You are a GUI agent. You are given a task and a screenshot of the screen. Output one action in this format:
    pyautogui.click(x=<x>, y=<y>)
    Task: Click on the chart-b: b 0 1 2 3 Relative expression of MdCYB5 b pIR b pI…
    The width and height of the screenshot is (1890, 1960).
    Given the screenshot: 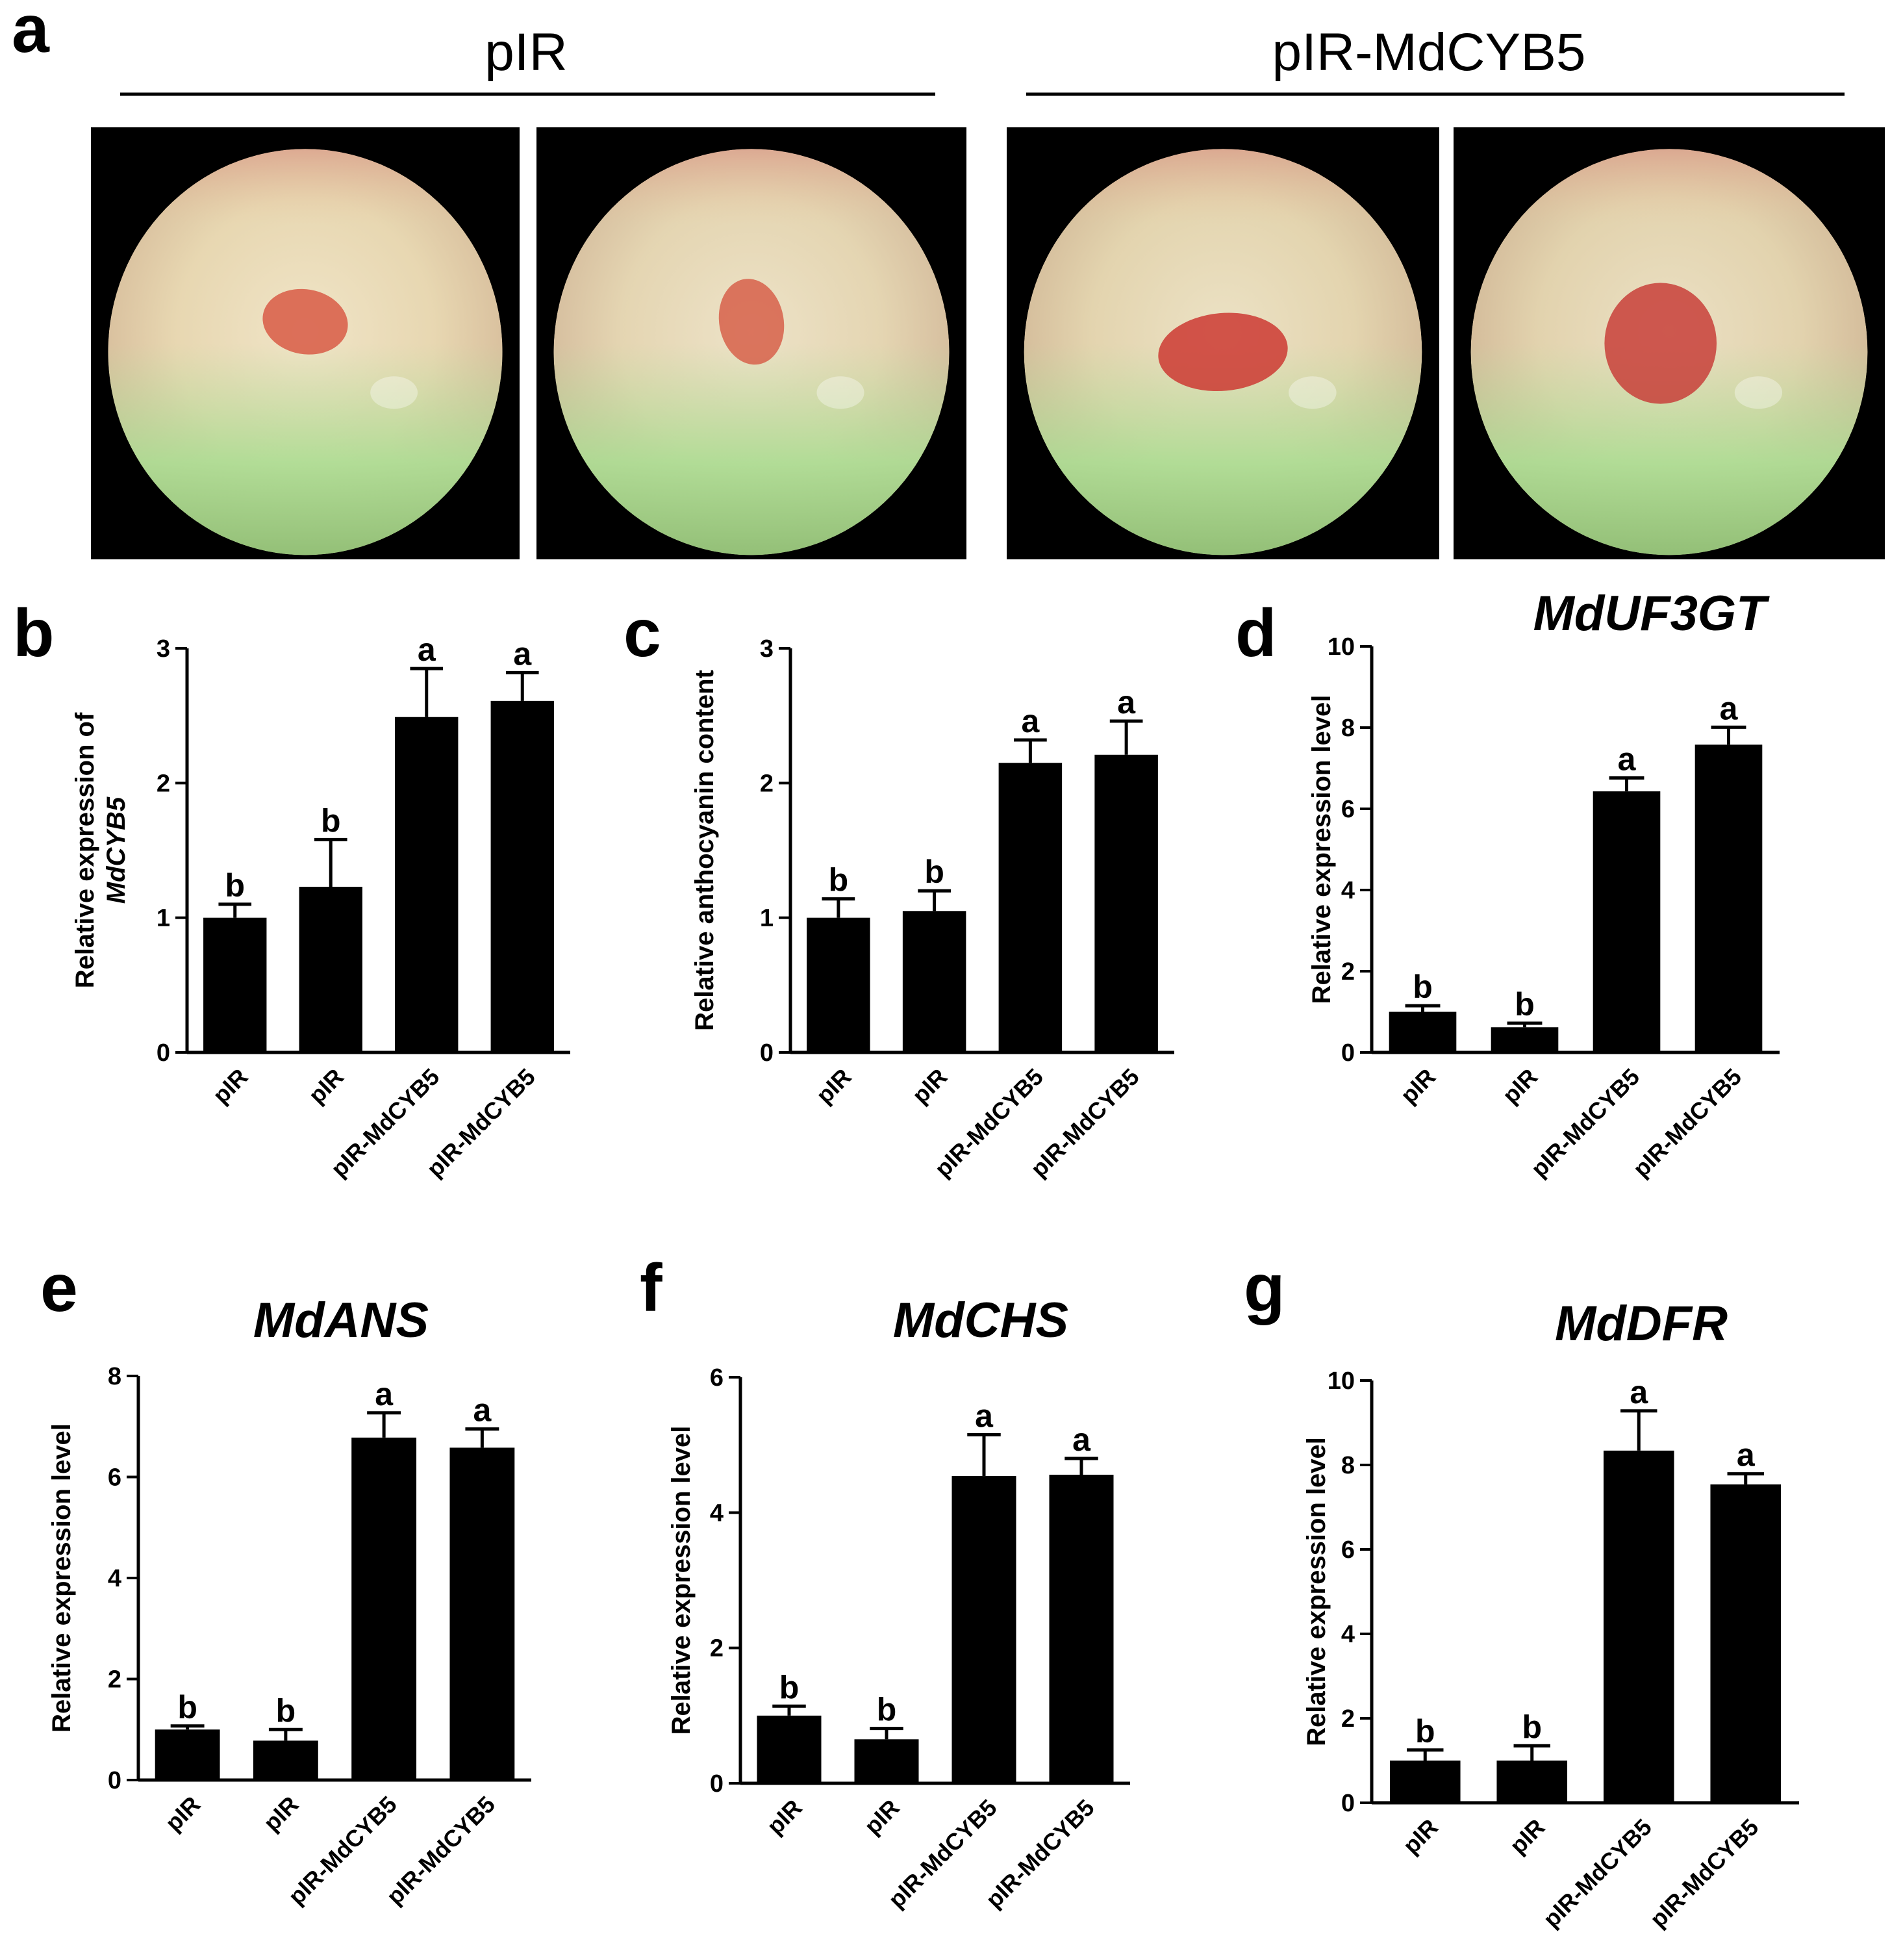 What is the action you would take?
    pyautogui.click(x=292, y=889)
    